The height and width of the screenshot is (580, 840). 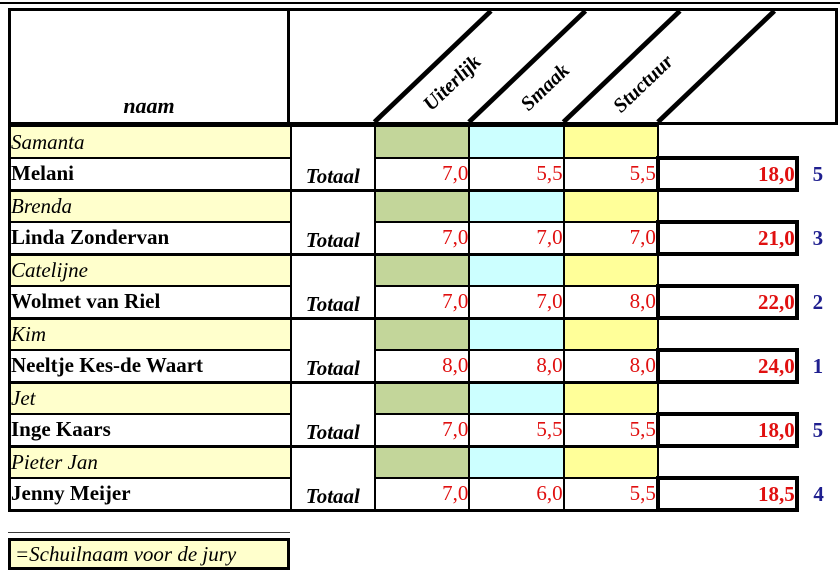 What do you see at coordinates (516, 366) in the screenshot?
I see `smaak-score-cell: 8,0` at bounding box center [516, 366].